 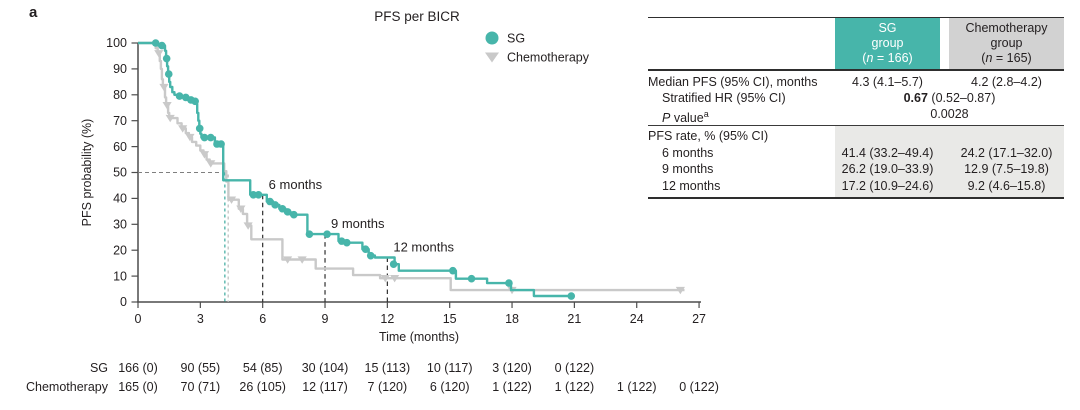 I want to click on y-axis-label: PFS probability (%), so click(x=87, y=173).